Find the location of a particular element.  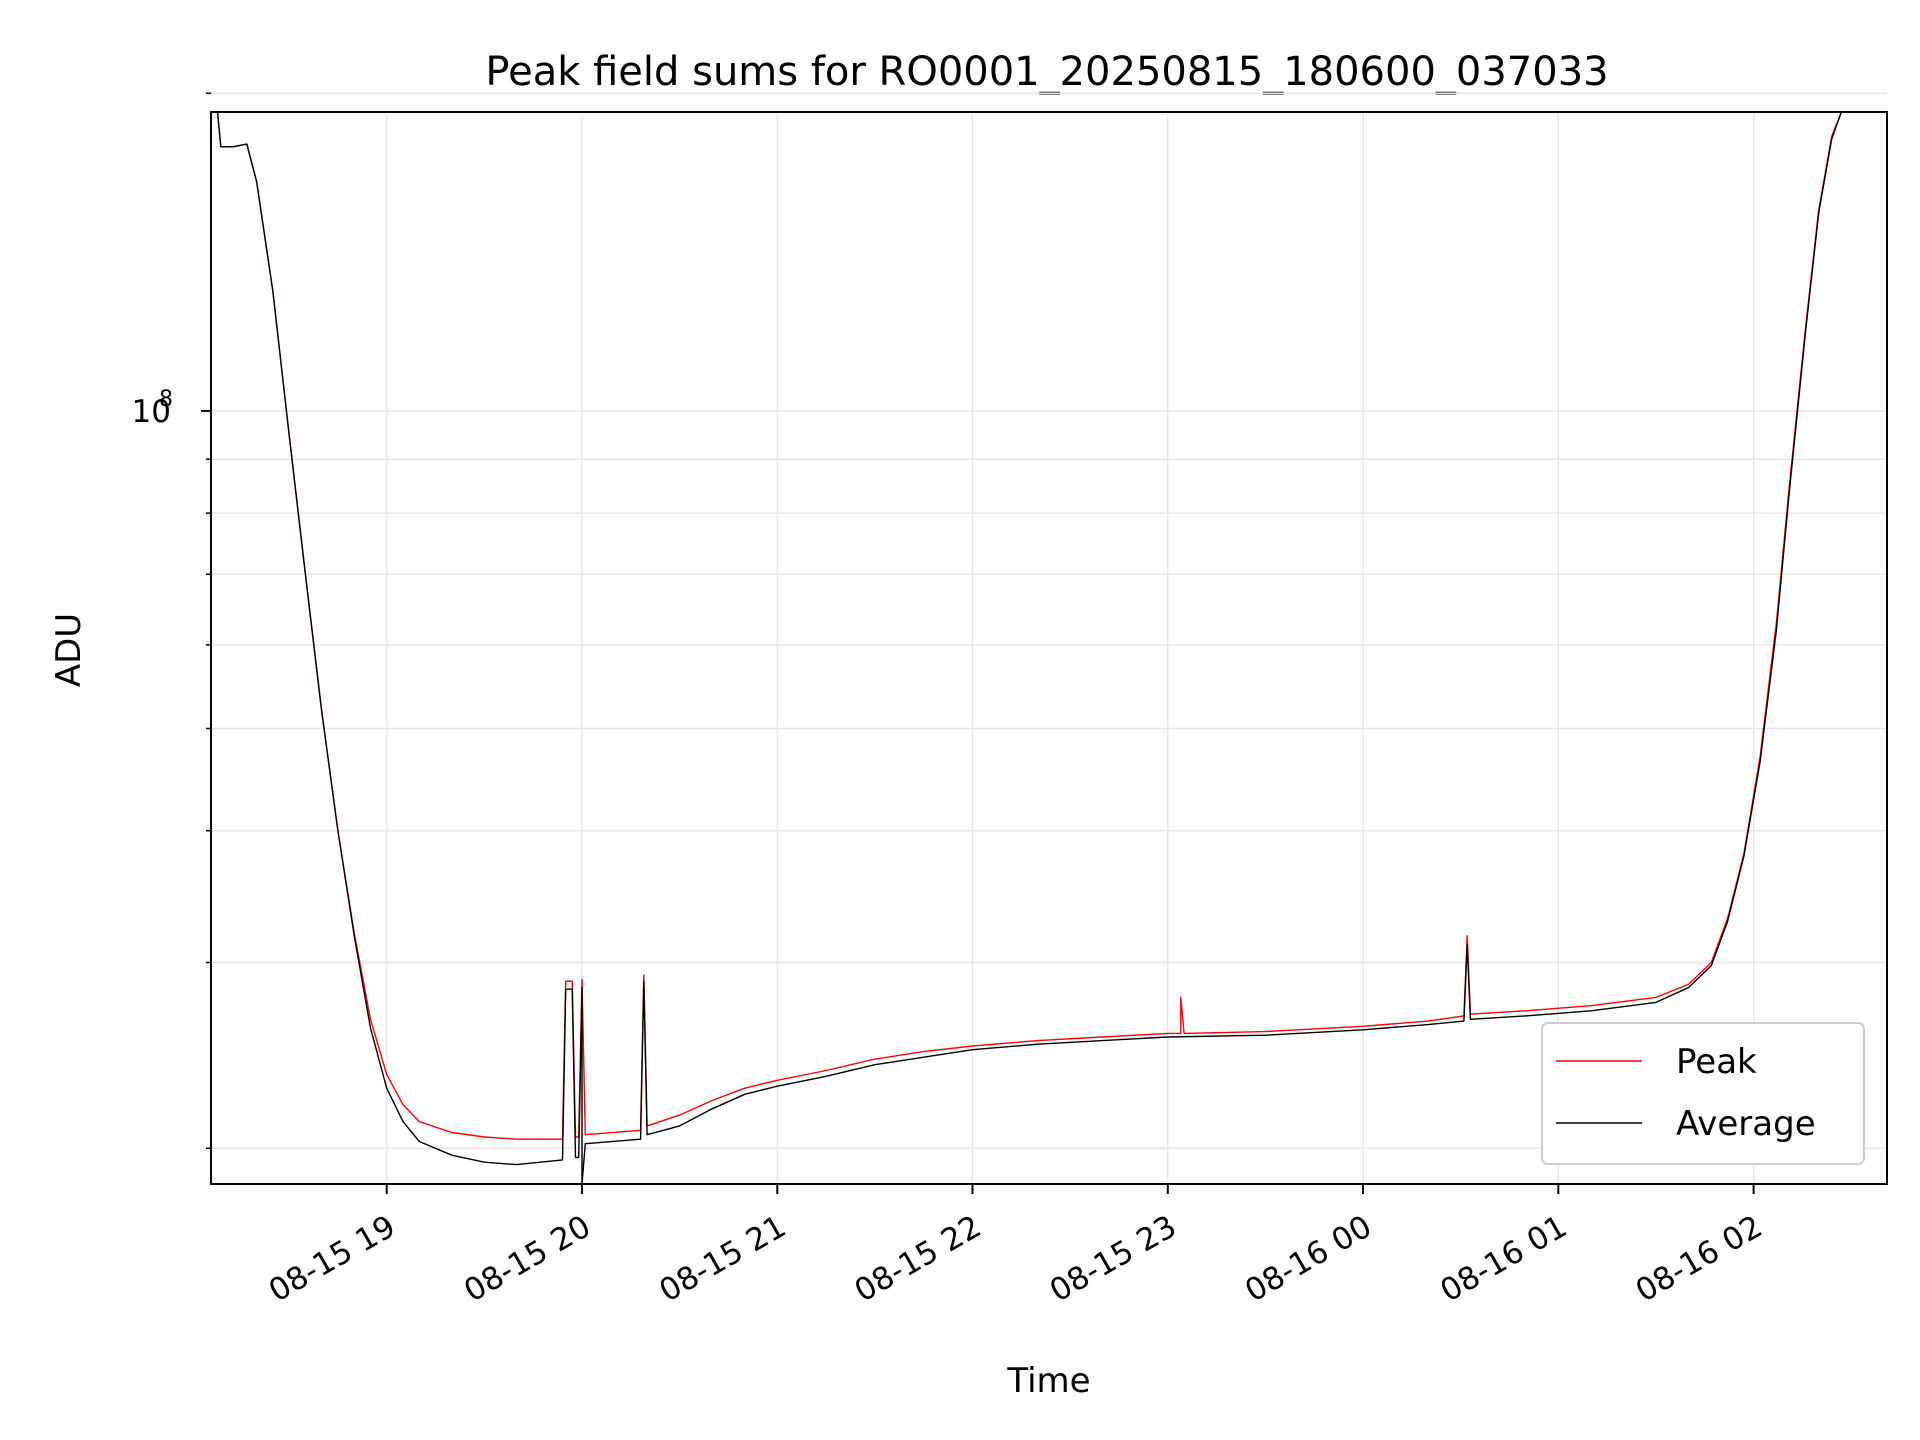

y-tick-label: 10 is located at coordinates (151, 412).